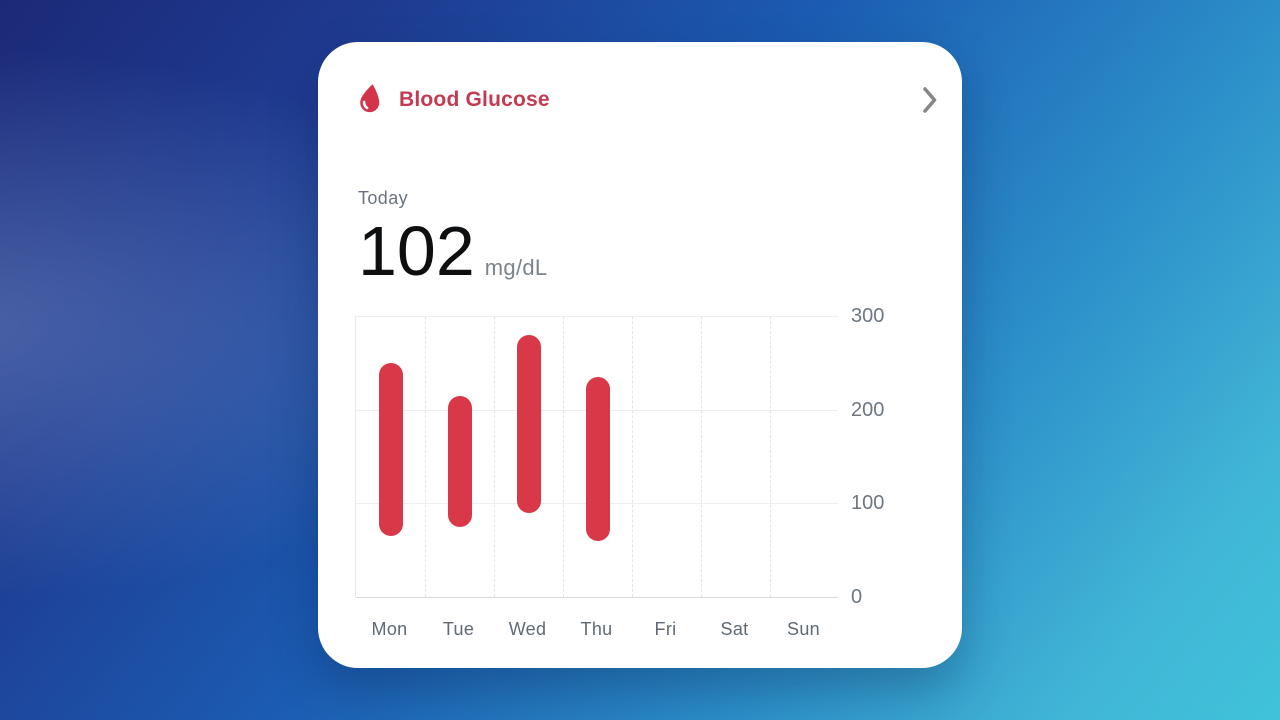 The height and width of the screenshot is (720, 1280). Describe the element at coordinates (528, 423) in the screenshot. I see `range-bar-wed` at that location.